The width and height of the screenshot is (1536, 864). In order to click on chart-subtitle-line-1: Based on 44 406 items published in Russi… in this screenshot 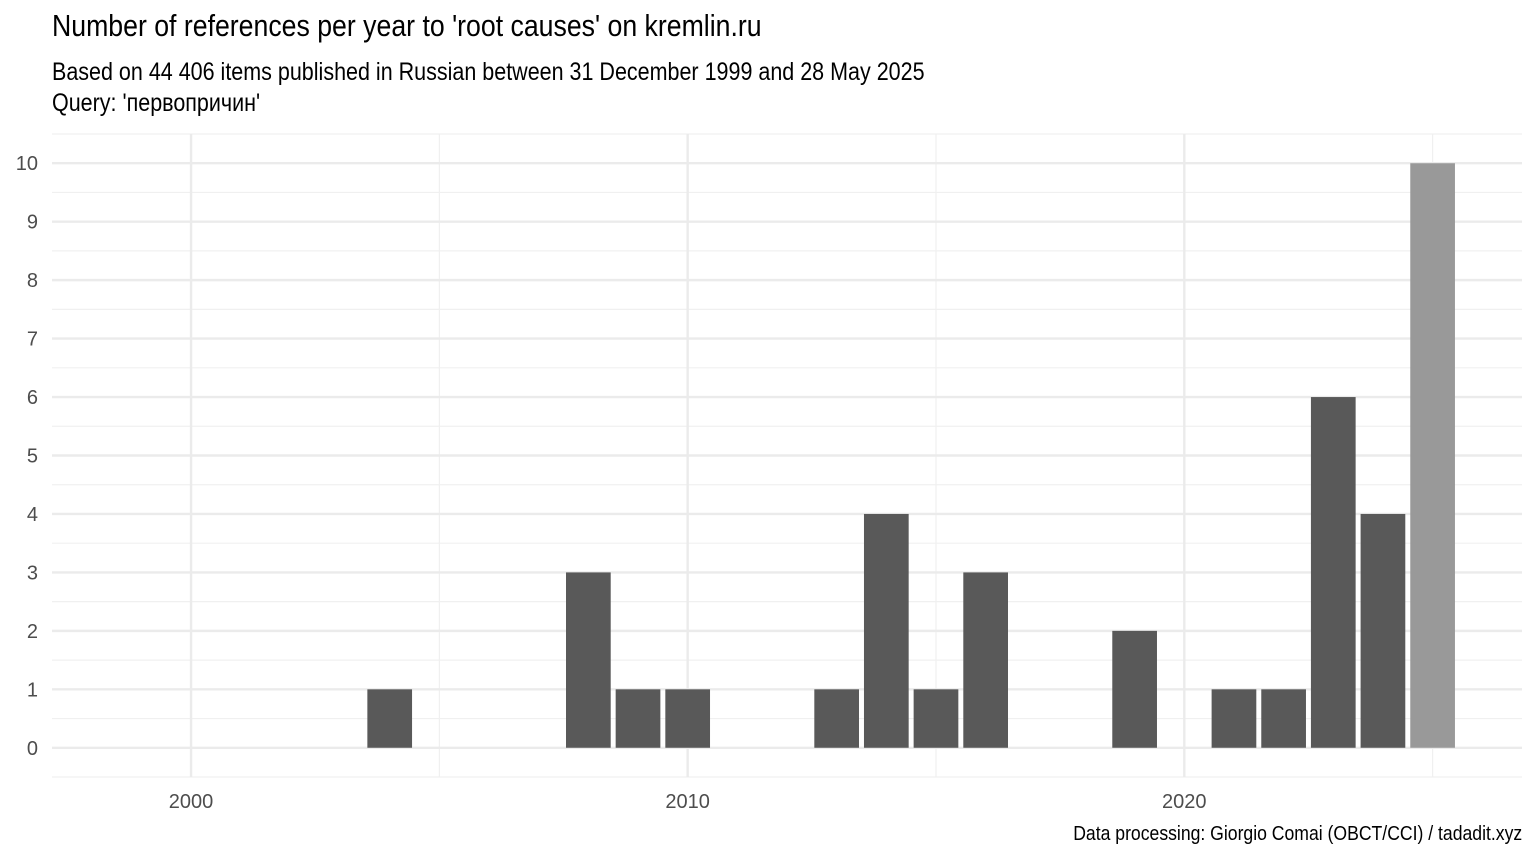, I will do `click(488, 72)`.